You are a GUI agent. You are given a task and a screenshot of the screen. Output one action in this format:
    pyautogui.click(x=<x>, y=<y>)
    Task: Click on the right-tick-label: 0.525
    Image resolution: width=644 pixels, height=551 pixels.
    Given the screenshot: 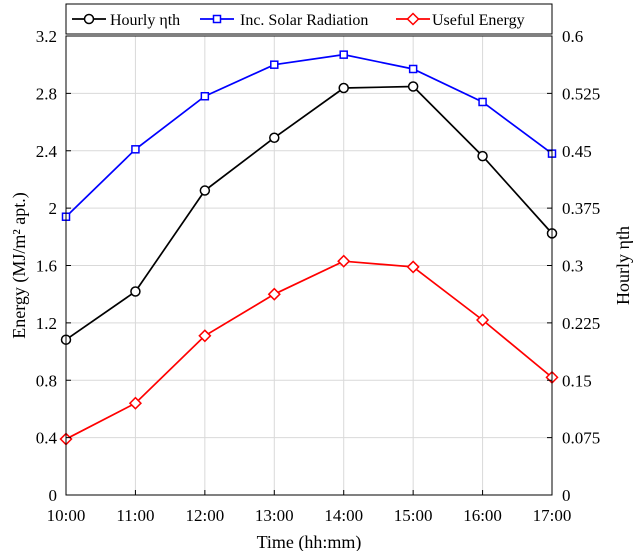 What is the action you would take?
    pyautogui.click(x=581, y=93)
    